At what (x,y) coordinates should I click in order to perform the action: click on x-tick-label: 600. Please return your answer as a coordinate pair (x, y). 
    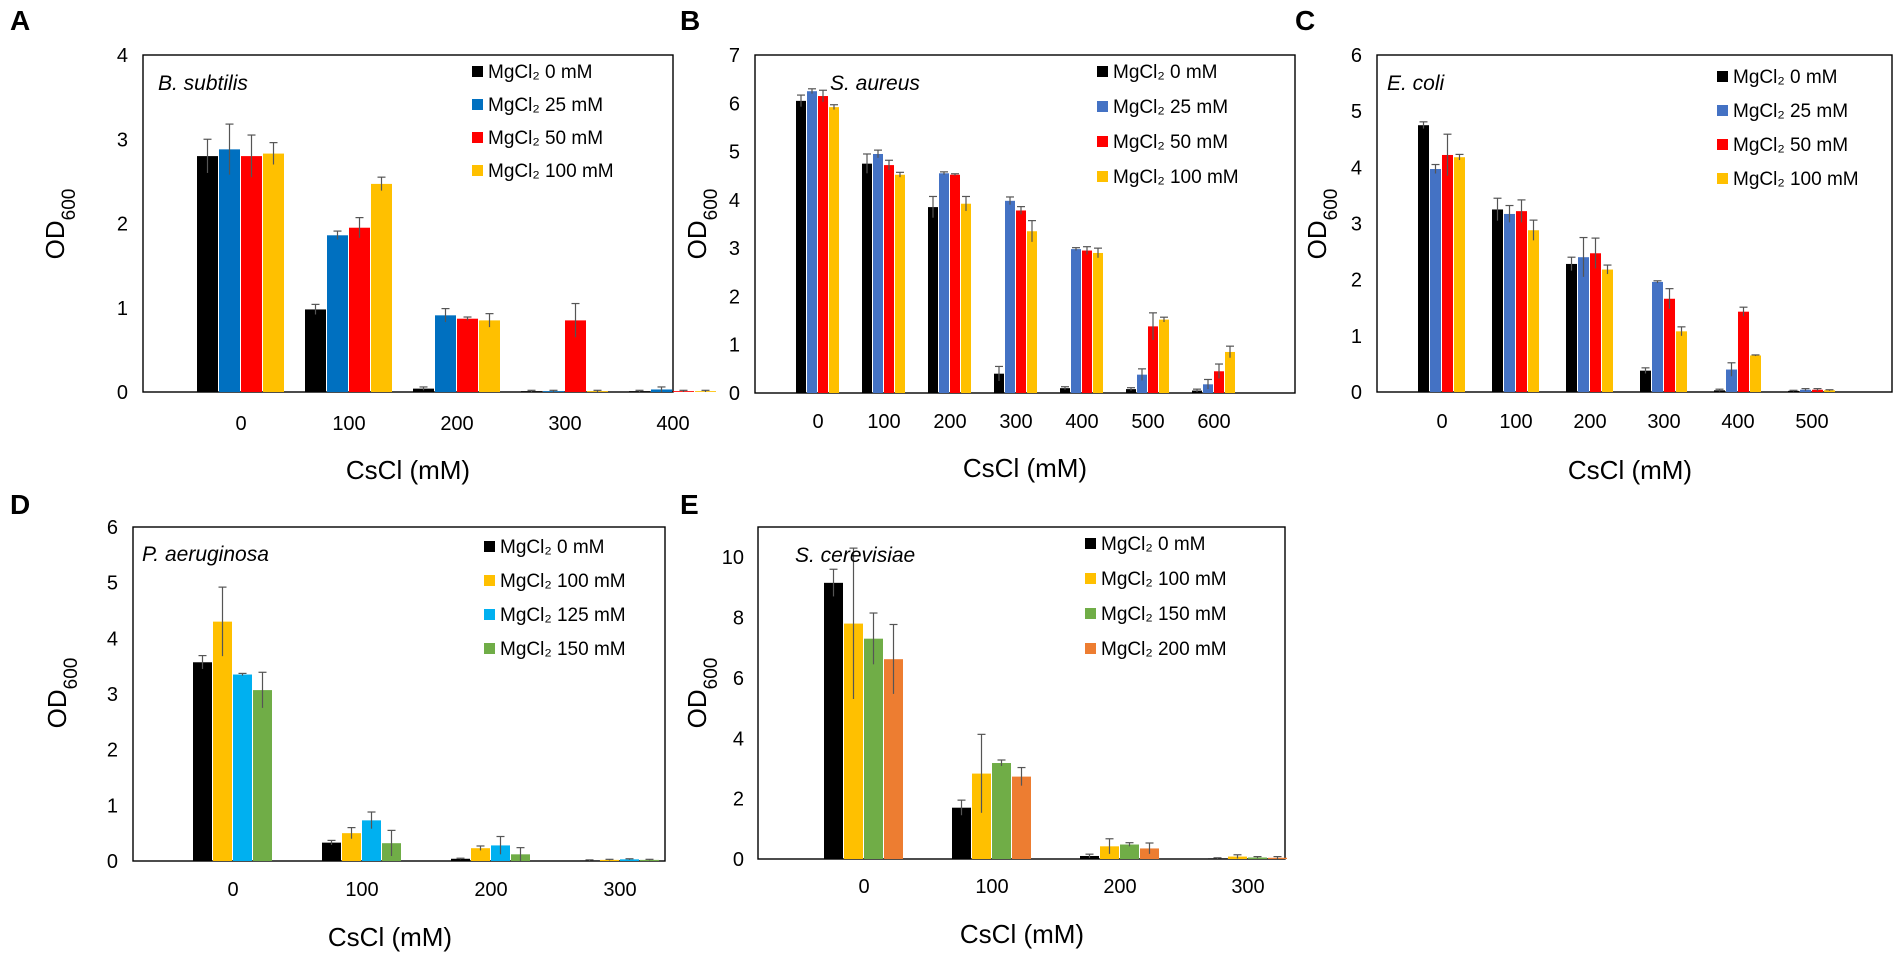
    Looking at the image, I should click on (1213, 422).